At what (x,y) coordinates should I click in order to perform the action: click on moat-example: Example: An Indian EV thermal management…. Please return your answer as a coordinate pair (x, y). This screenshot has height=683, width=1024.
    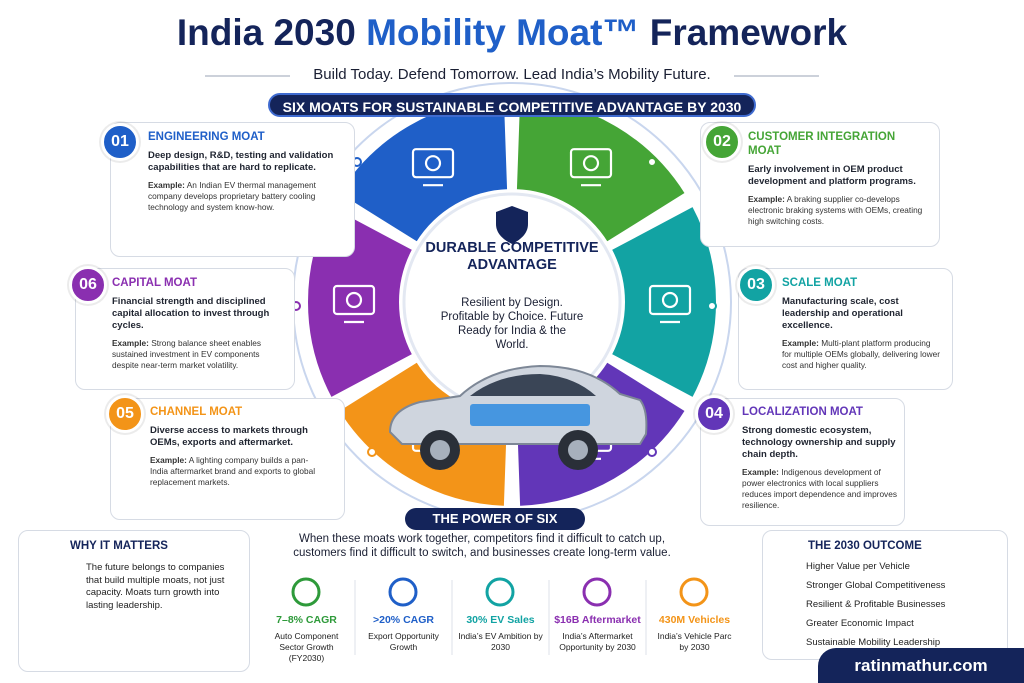
    Looking at the image, I should click on (243, 196).